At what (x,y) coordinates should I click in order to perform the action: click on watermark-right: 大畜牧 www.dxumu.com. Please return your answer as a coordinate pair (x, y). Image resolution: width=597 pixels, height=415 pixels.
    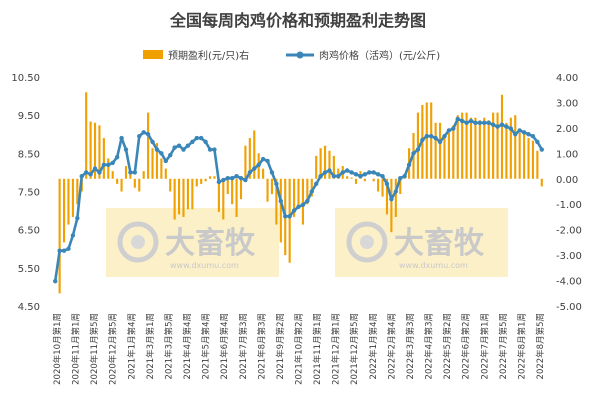
    Looking at the image, I should click on (421, 242).